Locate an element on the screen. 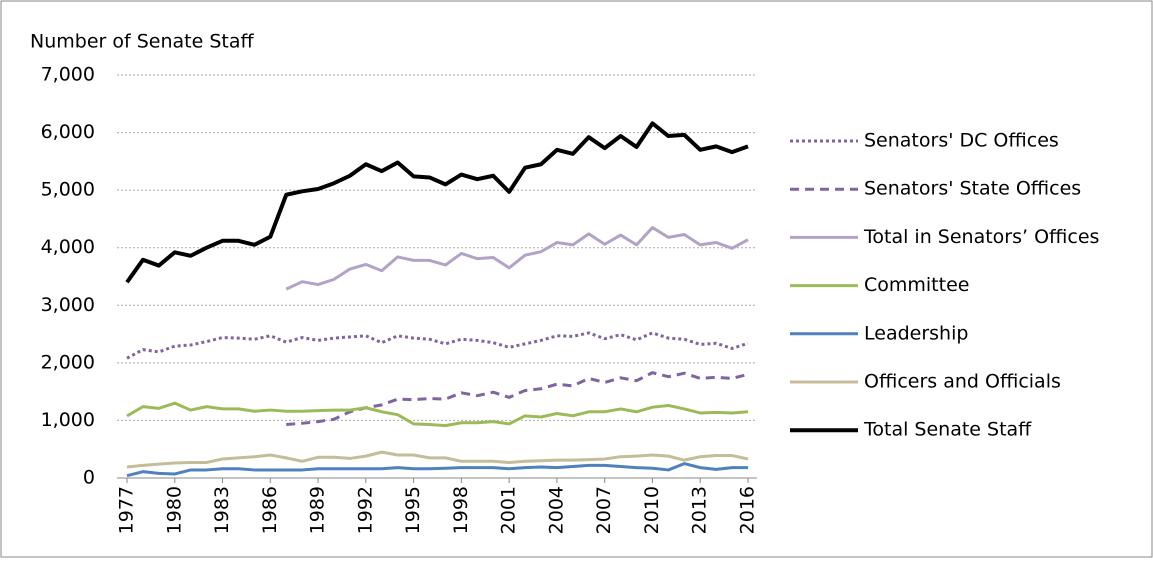  x-tick-label: 1995 is located at coordinates (413, 510).